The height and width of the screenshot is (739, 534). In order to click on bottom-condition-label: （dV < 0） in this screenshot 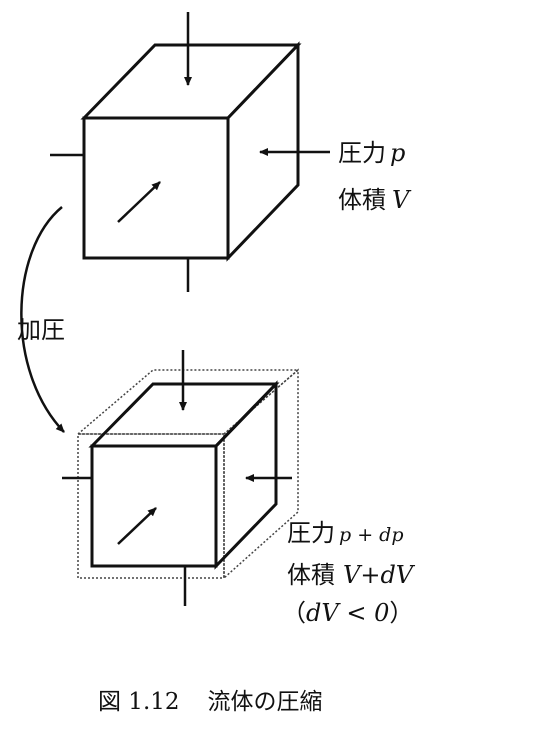, I will do `click(347, 613)`.